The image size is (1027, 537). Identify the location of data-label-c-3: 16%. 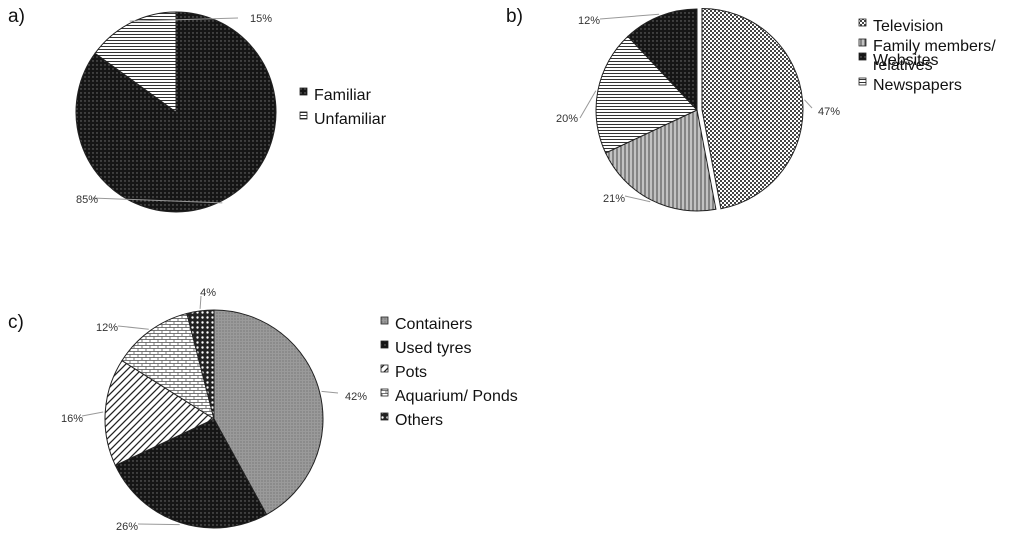
(72, 419).